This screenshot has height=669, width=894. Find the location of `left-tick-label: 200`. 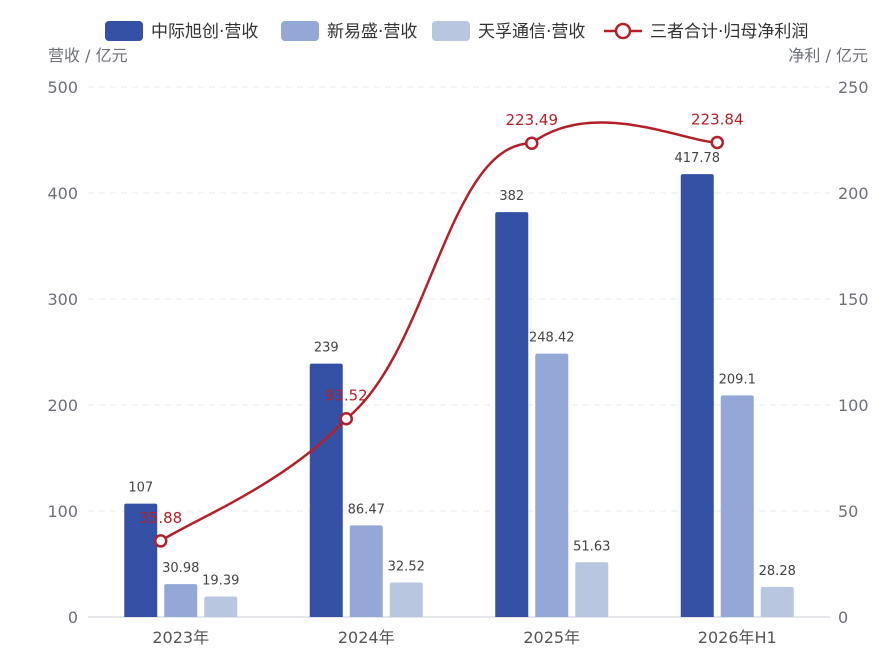

left-tick-label: 200 is located at coordinates (62, 405).